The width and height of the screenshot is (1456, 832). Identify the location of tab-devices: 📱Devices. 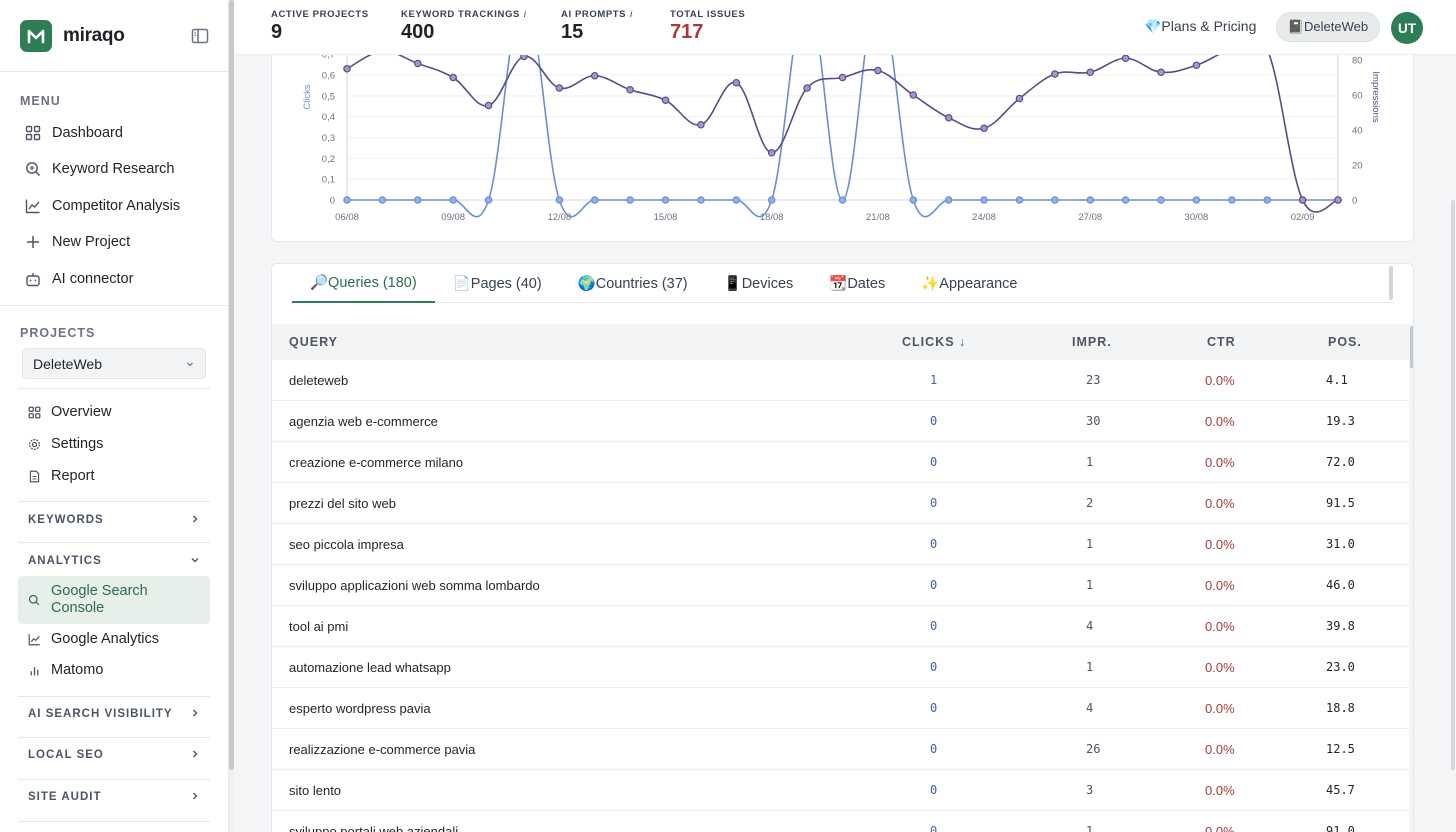
(758, 284).